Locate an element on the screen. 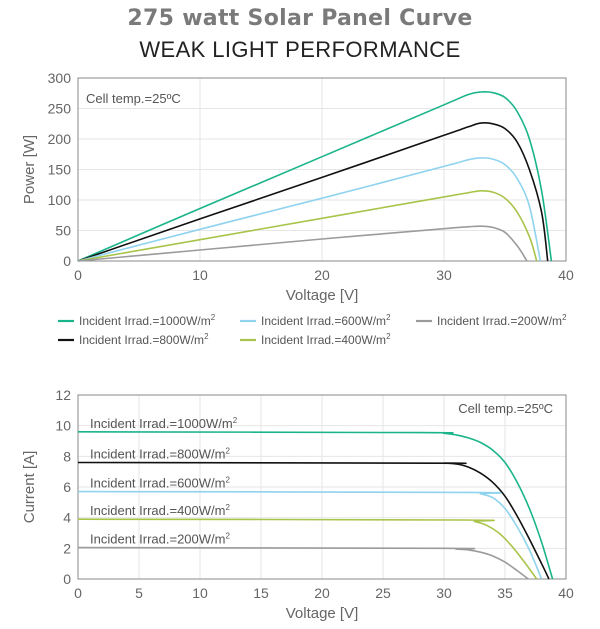 The image size is (600, 629). page-title: 275 watt Solar Panel Curve is located at coordinates (300, 18).